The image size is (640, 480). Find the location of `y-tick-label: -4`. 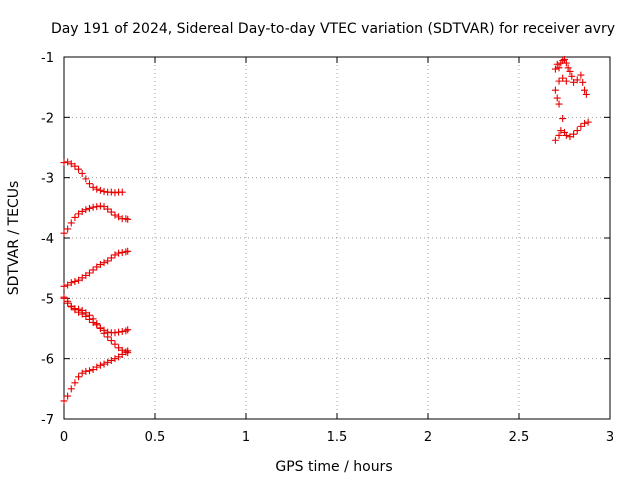

y-tick-label: -4 is located at coordinates (47, 239).